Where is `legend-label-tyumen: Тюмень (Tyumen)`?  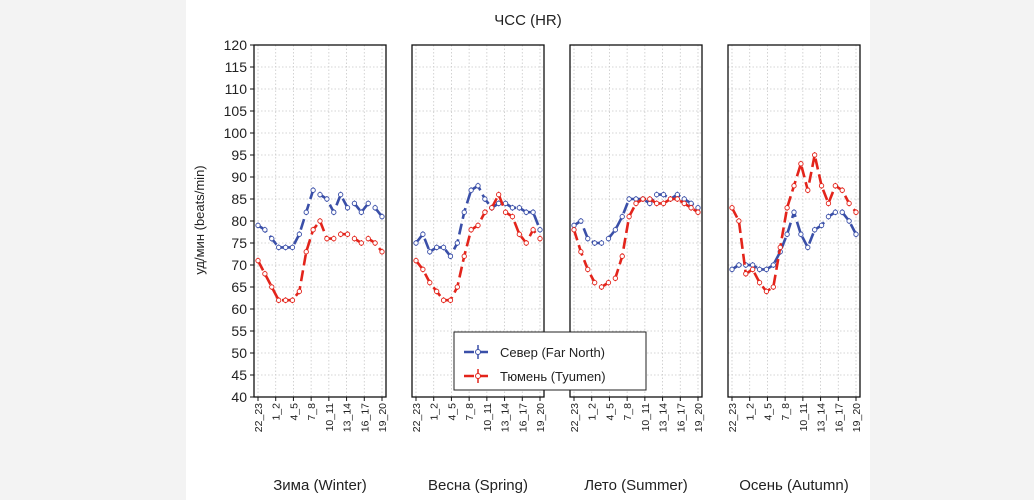 legend-label-tyumen: Тюмень (Tyumen) is located at coordinates (553, 376).